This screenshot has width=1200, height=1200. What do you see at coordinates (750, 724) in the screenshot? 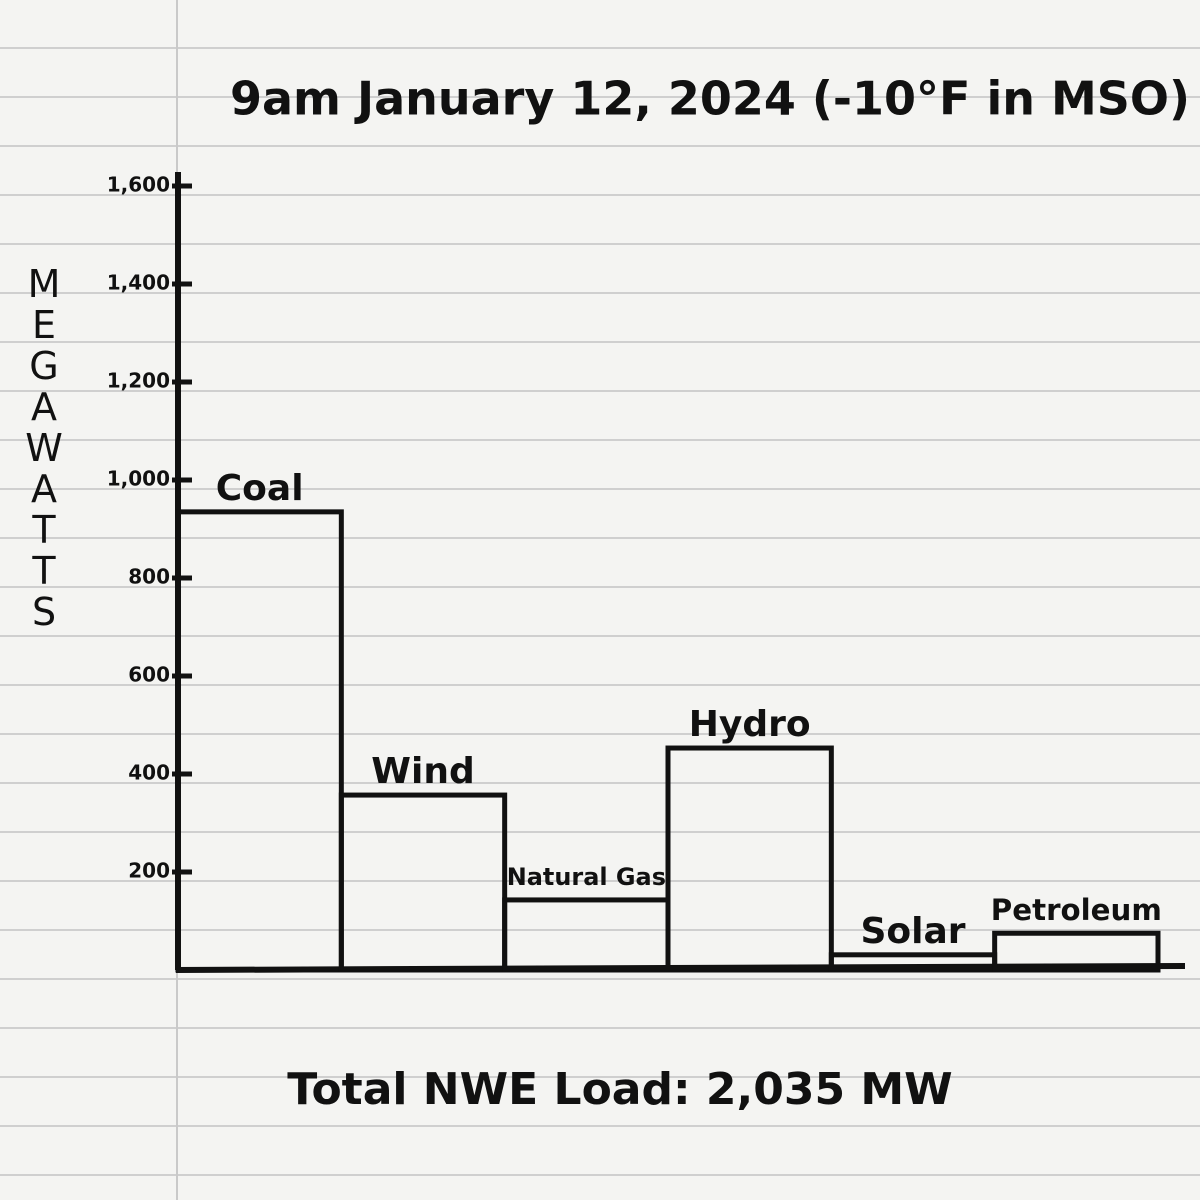
I see `category-label: Hydro` at bounding box center [750, 724].